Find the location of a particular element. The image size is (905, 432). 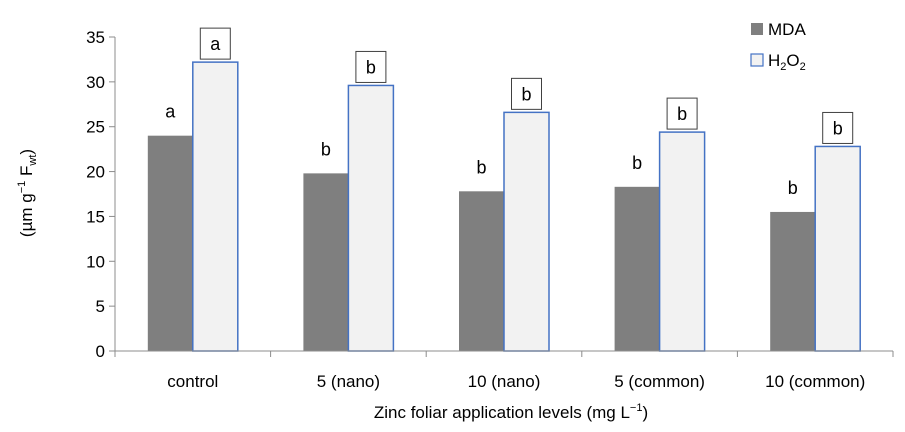

y-tick-label: 0 is located at coordinates (100, 351).